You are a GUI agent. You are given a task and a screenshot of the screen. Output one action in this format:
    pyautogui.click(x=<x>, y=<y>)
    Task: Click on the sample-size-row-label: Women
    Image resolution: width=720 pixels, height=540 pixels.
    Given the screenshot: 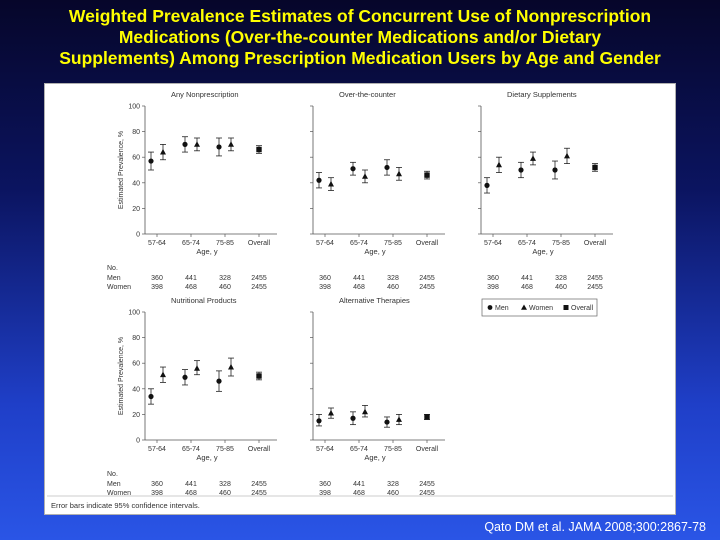 What is the action you would take?
    pyautogui.click(x=119, y=493)
    